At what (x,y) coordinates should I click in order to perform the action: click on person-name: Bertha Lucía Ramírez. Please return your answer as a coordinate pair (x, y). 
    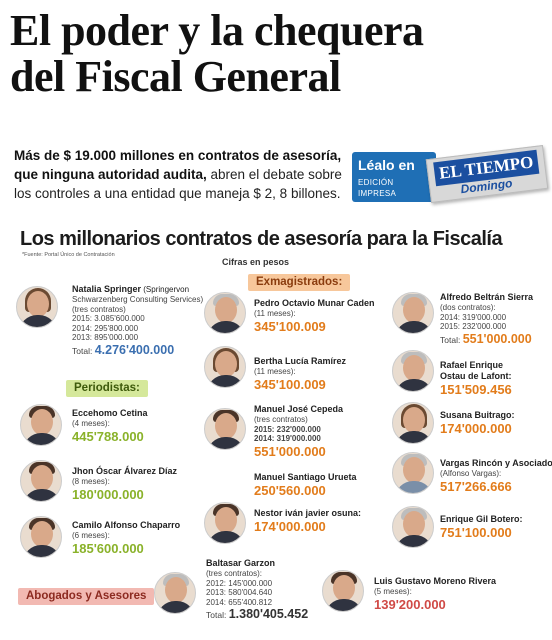
    Looking at the image, I should click on (300, 361).